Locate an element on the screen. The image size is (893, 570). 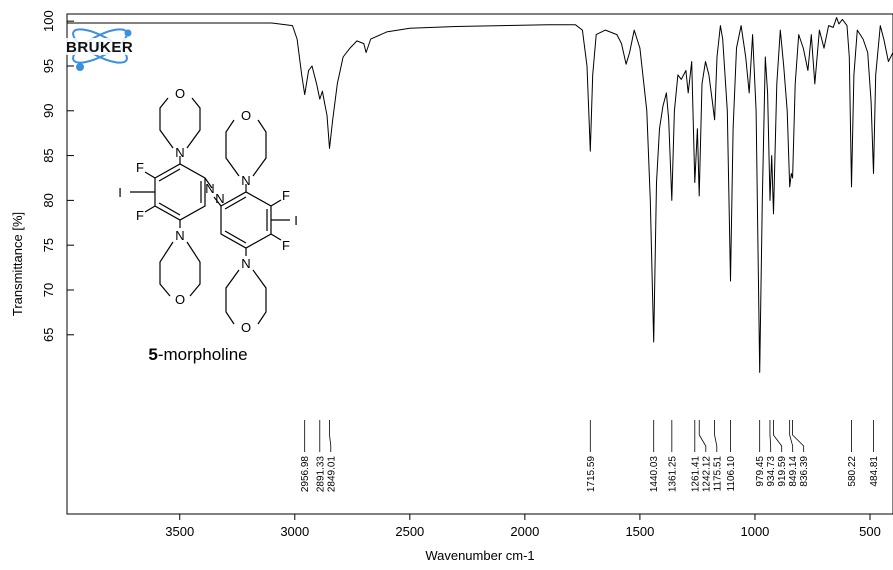
y-tick-label: 85 is located at coordinates (48, 155).